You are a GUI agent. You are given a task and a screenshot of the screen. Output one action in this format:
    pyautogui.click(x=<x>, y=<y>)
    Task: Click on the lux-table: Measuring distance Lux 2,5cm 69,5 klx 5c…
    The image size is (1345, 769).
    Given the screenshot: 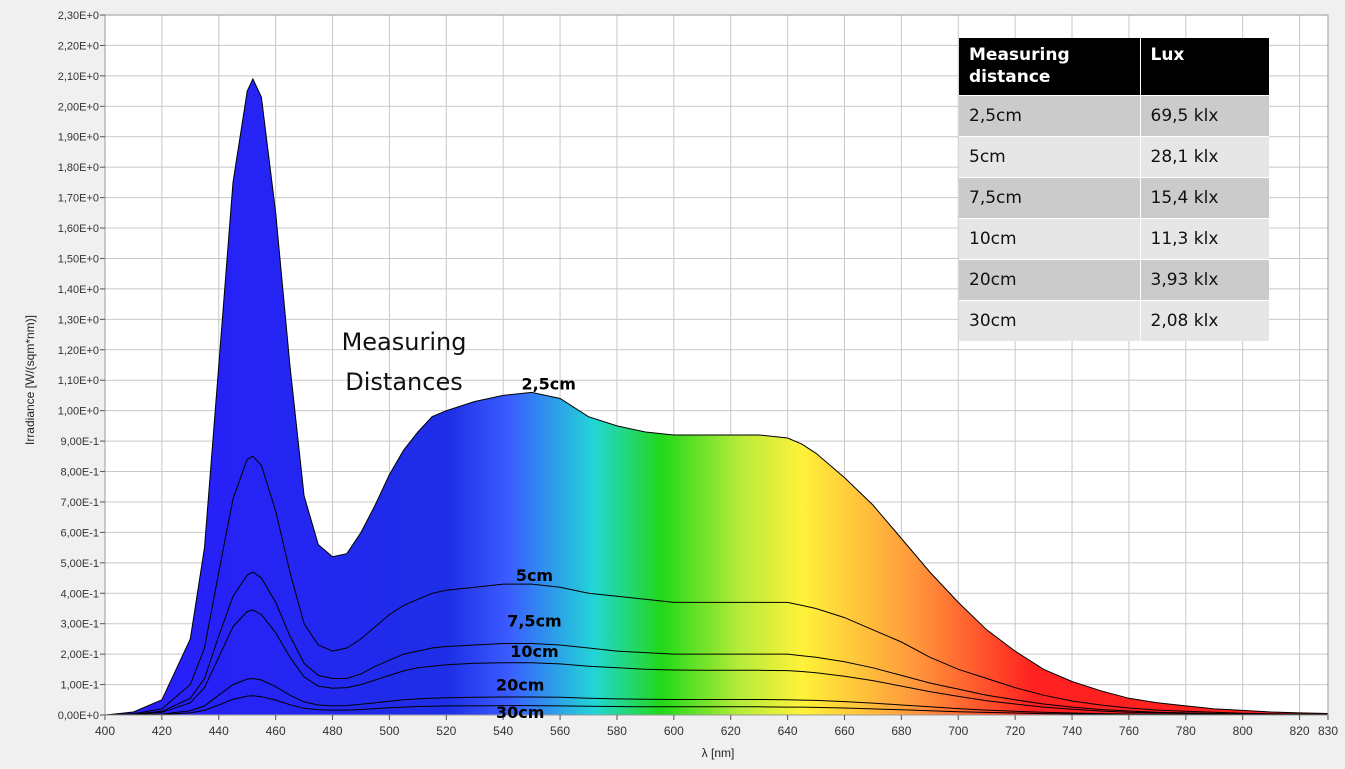 What is the action you would take?
    pyautogui.click(x=1114, y=189)
    